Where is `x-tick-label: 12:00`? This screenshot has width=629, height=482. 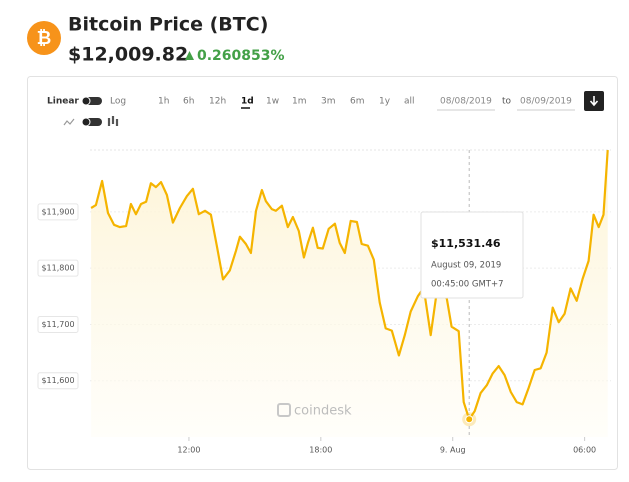
x-tick-label: 12:00 is located at coordinates (188, 450).